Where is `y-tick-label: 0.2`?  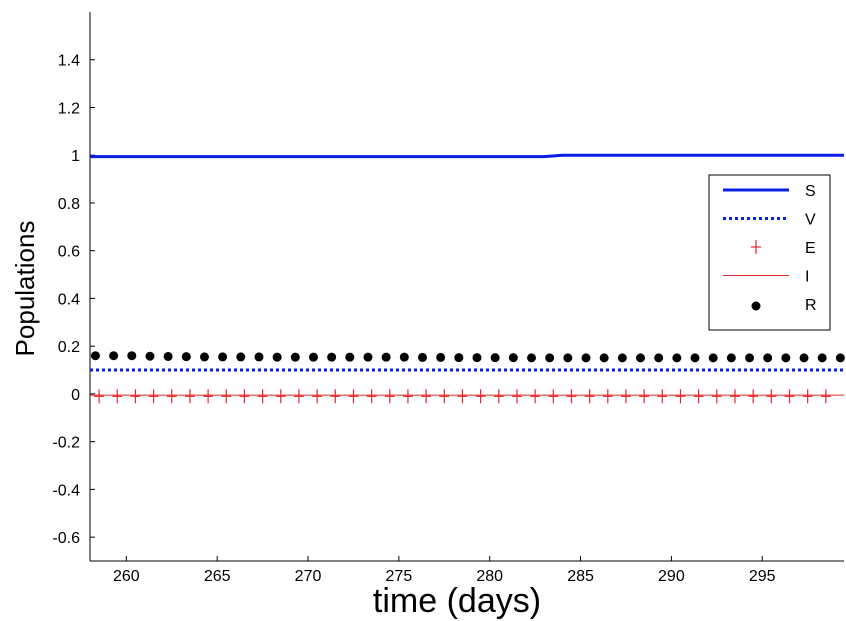
y-tick-label: 0.2 is located at coordinates (69, 347).